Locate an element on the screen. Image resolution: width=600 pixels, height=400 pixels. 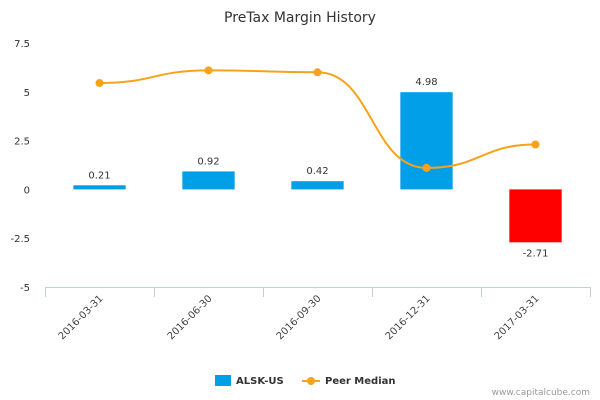
legend-label-alsk-us: ALSK-US is located at coordinates (260, 381).